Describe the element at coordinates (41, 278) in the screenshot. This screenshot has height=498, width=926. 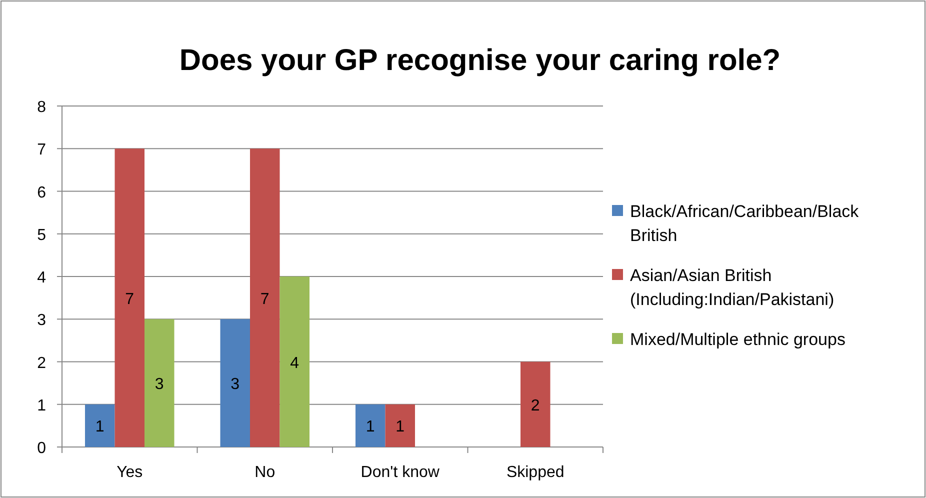
I see `y-tick-label: 4` at that location.